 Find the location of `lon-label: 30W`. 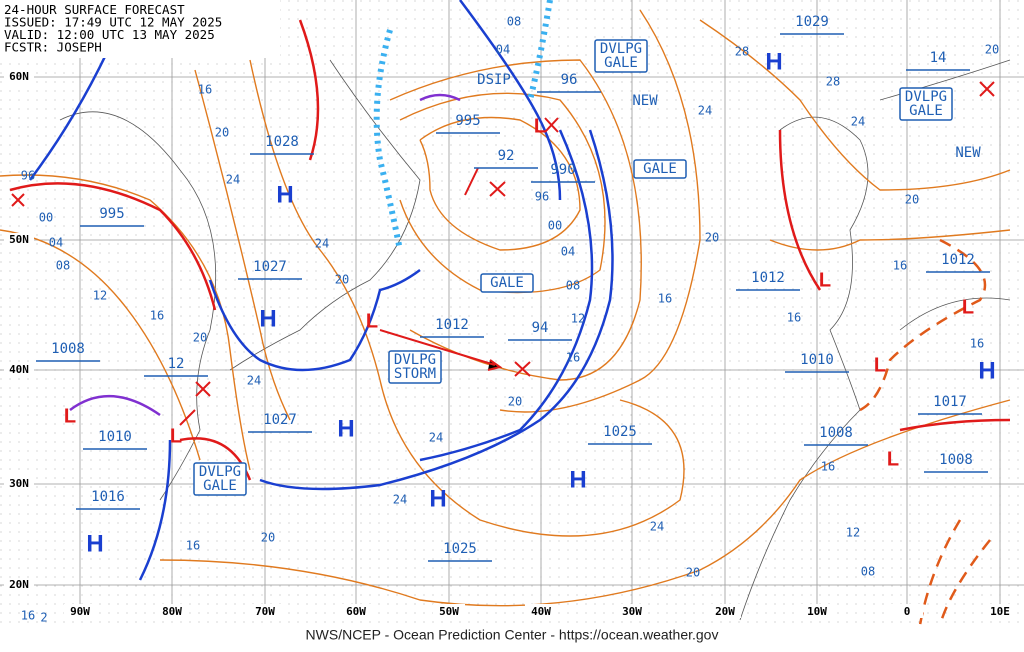

lon-label: 30W is located at coordinates (632, 611).